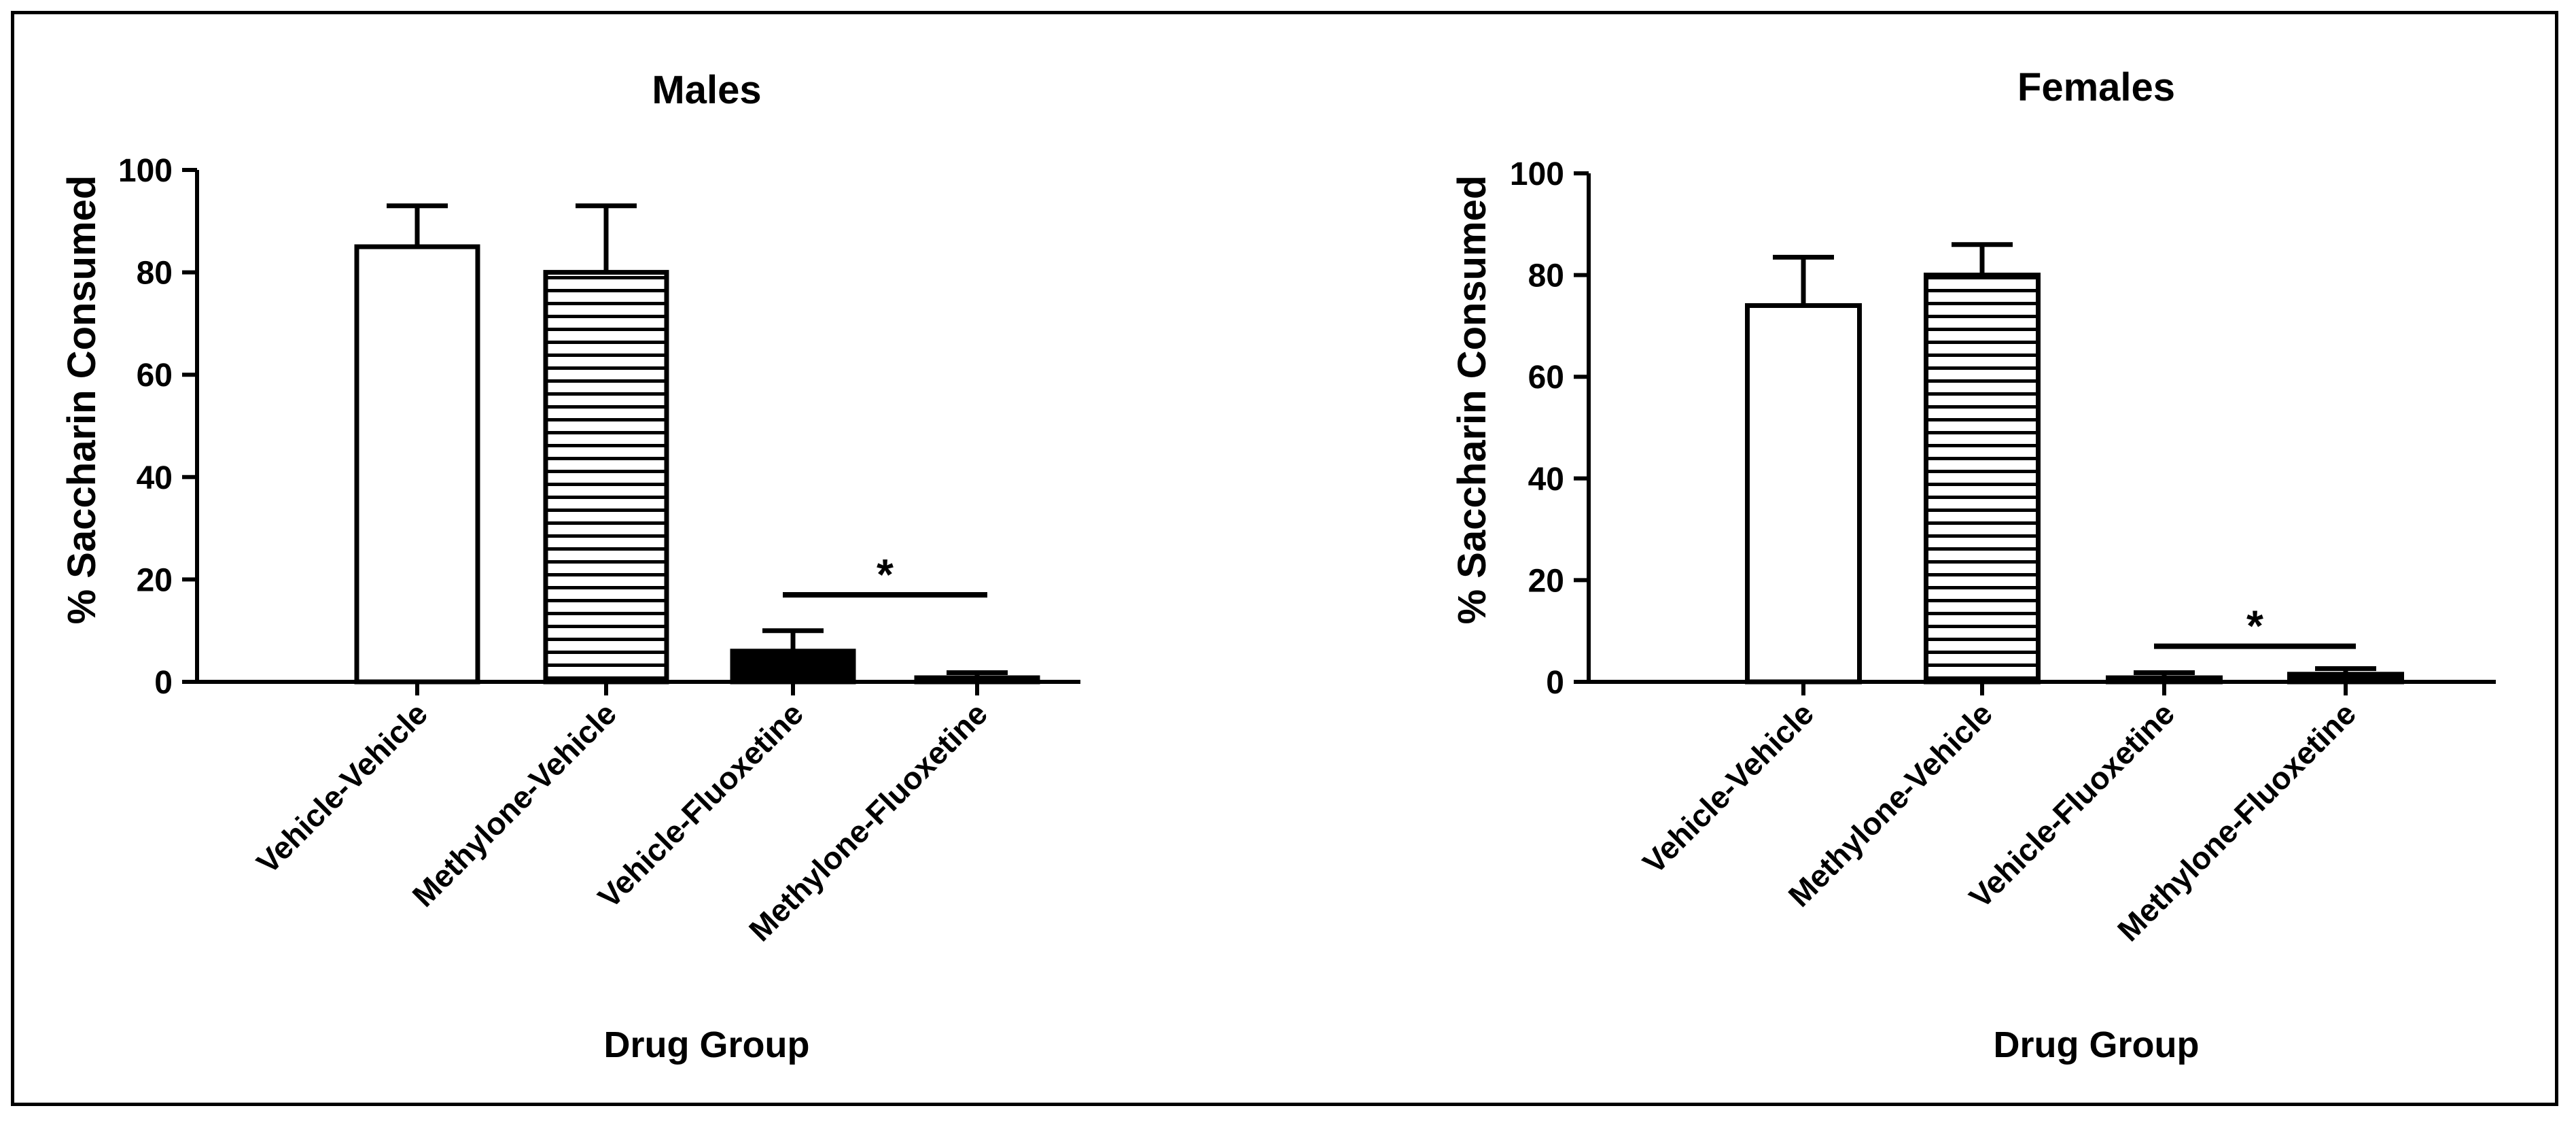 The width and height of the screenshot is (2576, 1121). Describe the element at coordinates (2096, 87) in the screenshot. I see `chart-title: Females` at that location.